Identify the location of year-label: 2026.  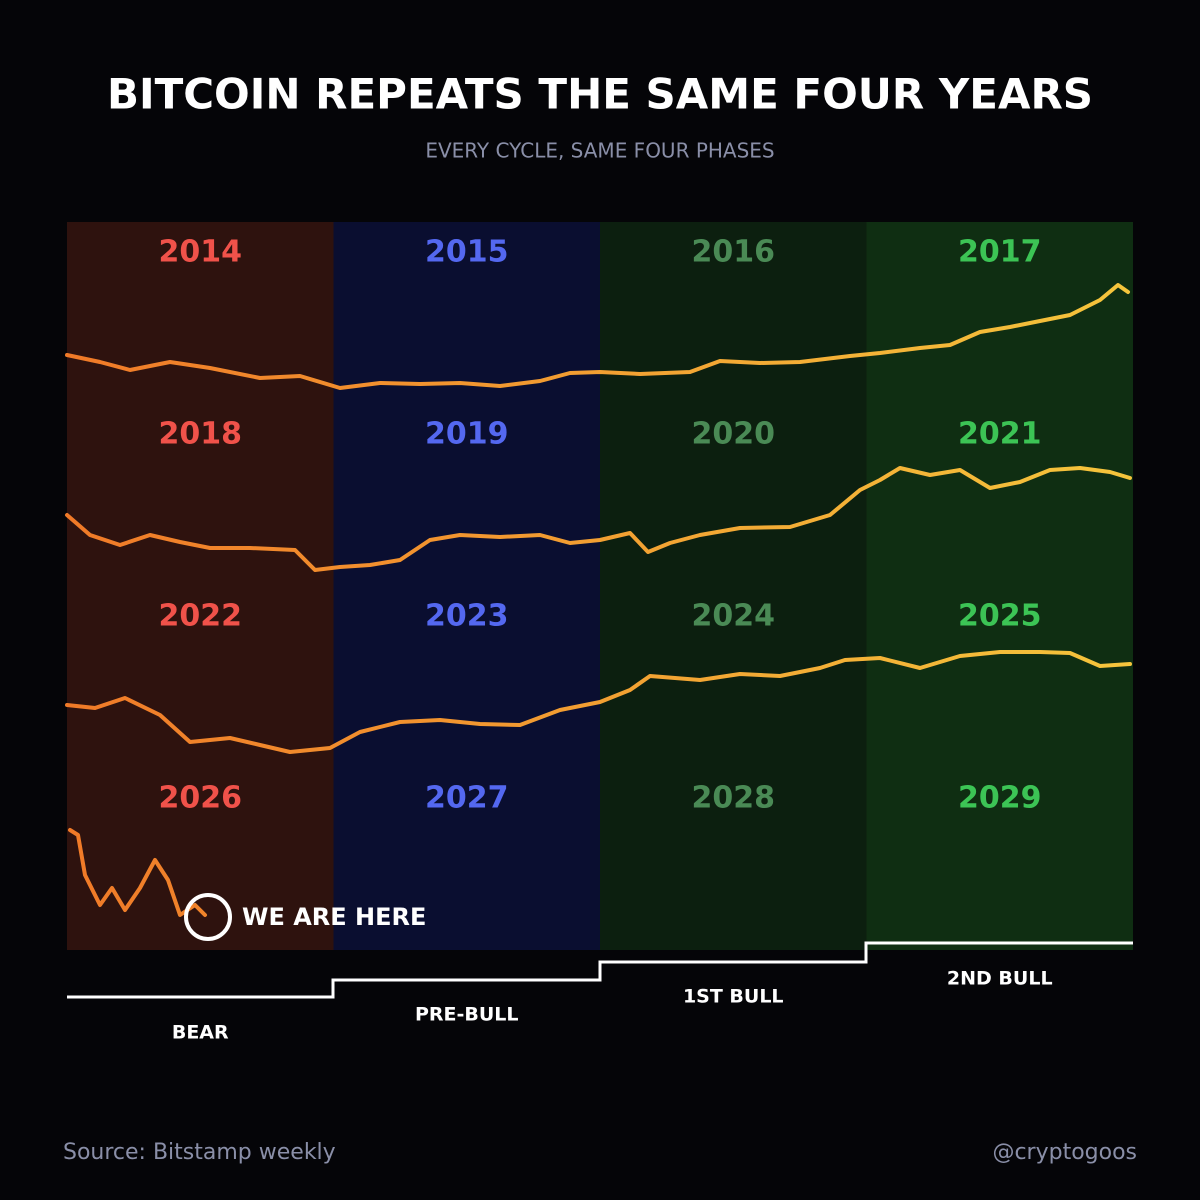
(201, 798).